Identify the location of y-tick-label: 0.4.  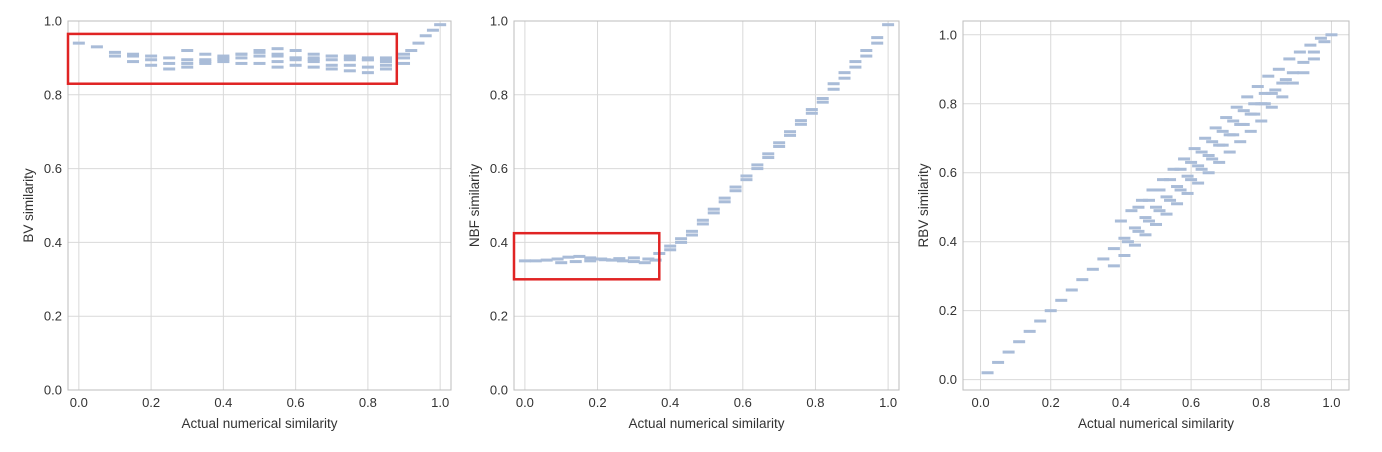
(499, 242).